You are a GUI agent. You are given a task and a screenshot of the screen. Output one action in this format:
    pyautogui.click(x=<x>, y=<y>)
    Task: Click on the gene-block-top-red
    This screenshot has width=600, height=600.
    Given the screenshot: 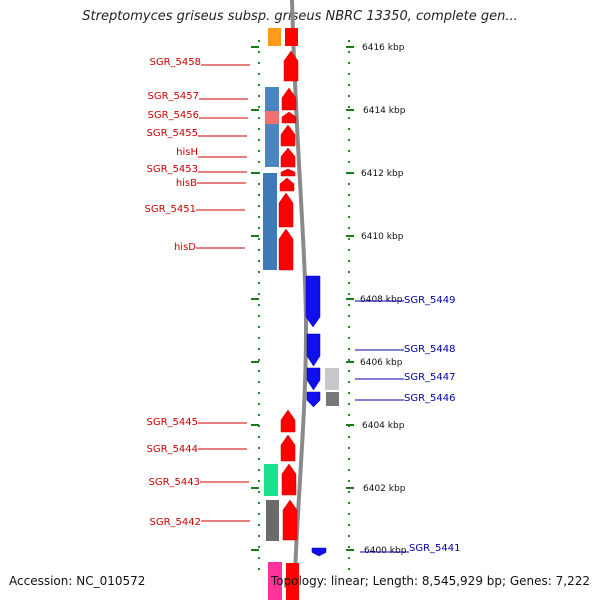 What is the action you would take?
    pyautogui.click(x=291, y=37)
    